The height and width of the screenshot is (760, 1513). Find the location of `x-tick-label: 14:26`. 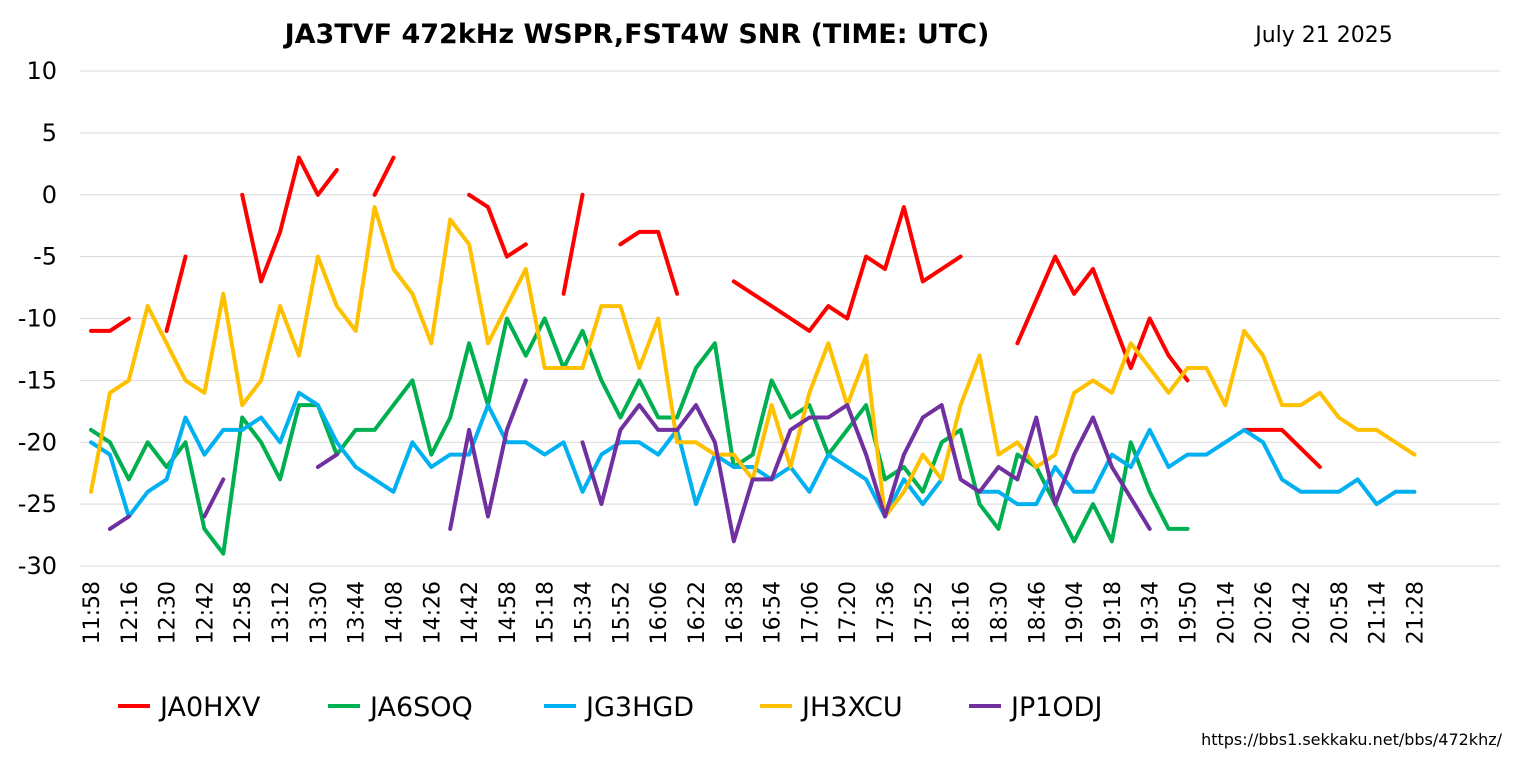

x-tick-label: 14:26 is located at coordinates (432, 612).